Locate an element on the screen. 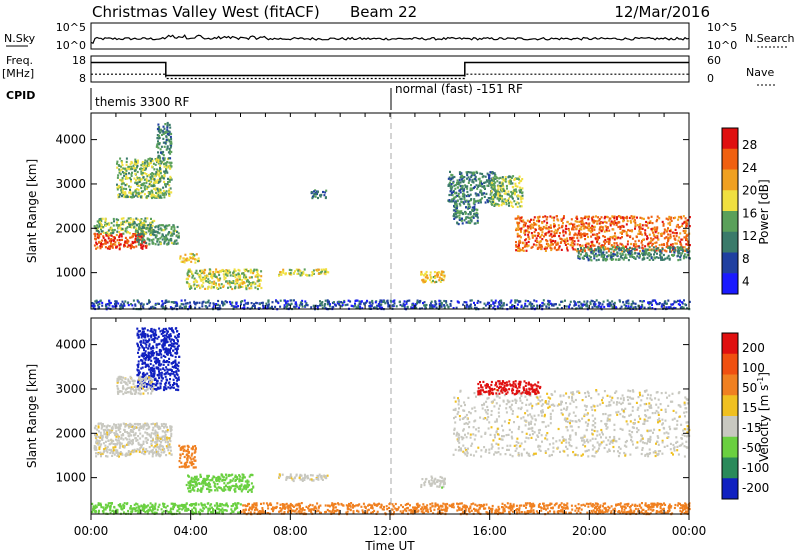 The image size is (800, 554). colorbar-tick-label: 4 is located at coordinates (746, 281).